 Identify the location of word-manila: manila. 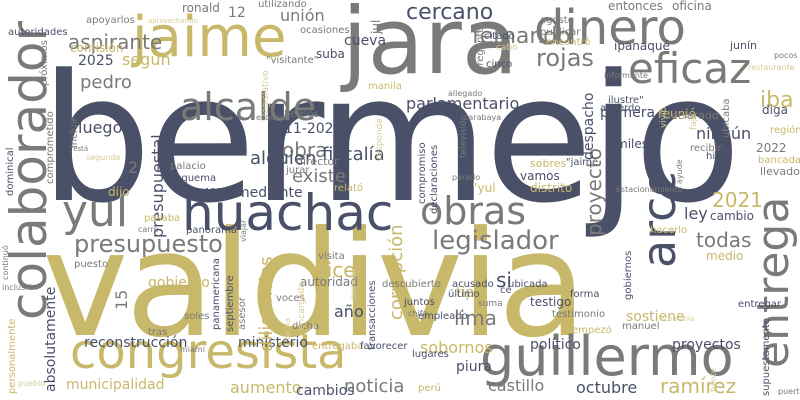
(385, 86).